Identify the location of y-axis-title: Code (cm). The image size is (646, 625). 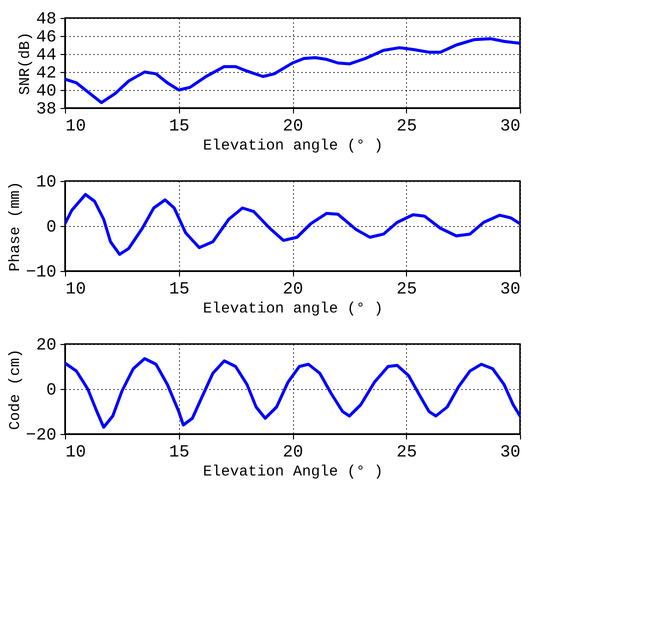
(15, 389).